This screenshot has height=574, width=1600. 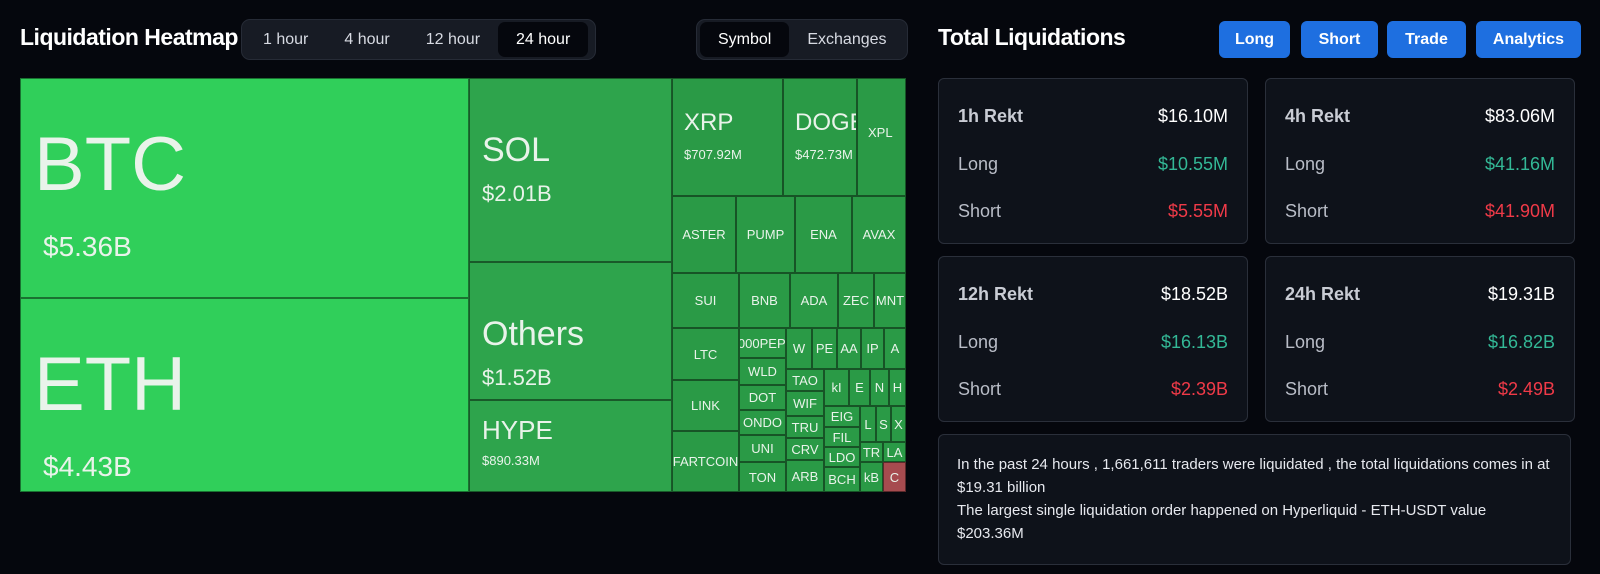 I want to click on long-value: $16.13B, so click(x=1194, y=342).